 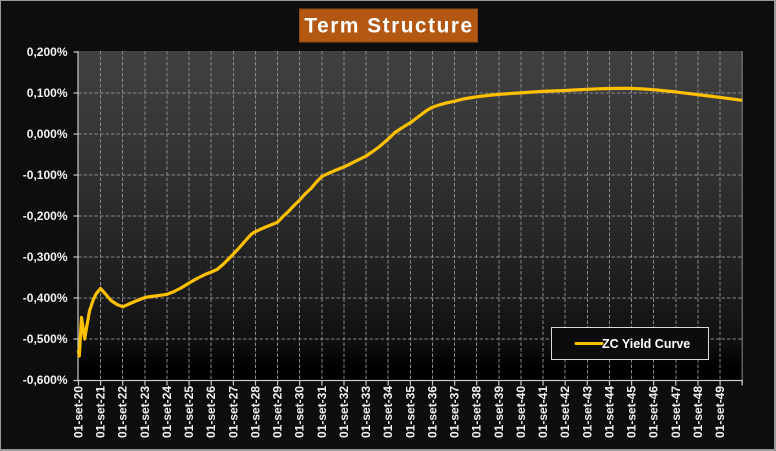 What do you see at coordinates (543, 412) in the screenshot?
I see `svg-text: 01-set-41` at bounding box center [543, 412].